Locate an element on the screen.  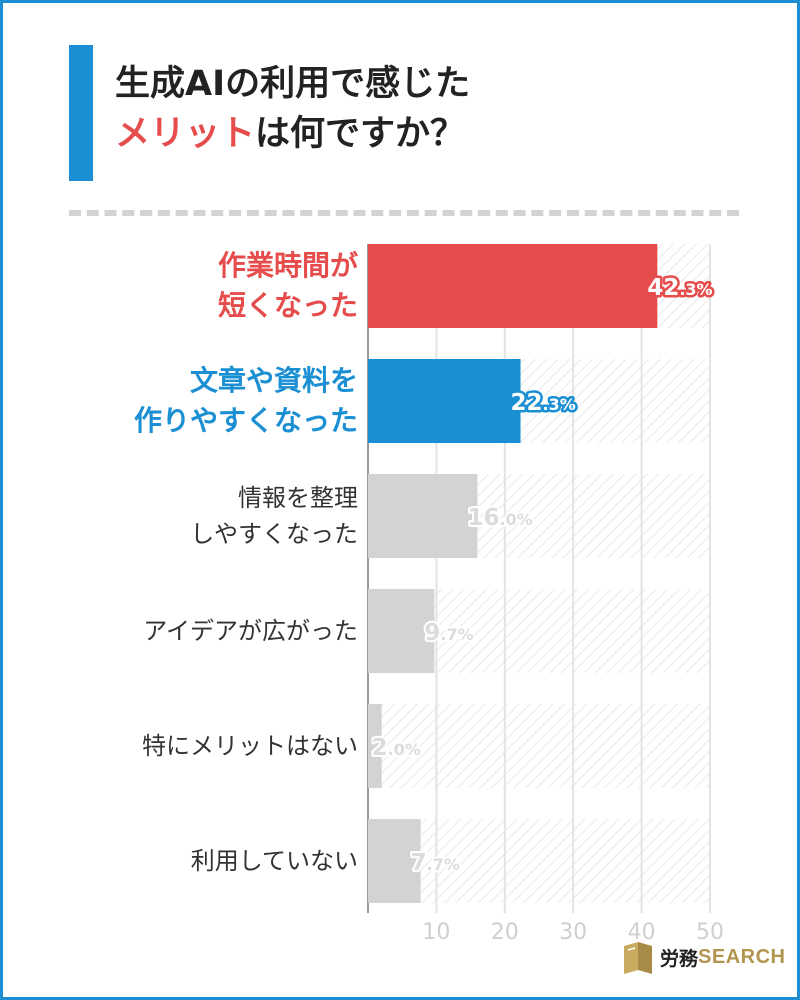
category-label-line: 作りやすくなった is located at coordinates (245, 420).